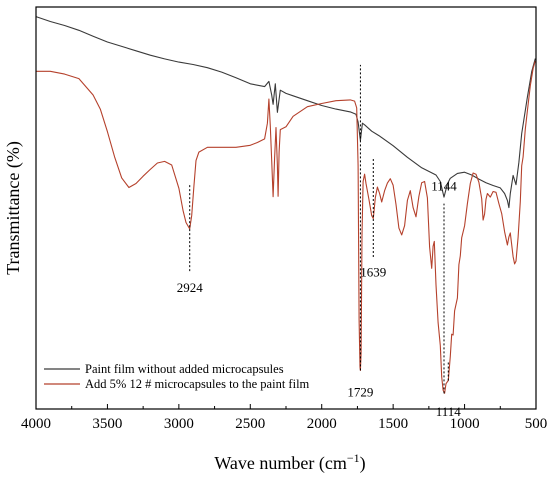 The width and height of the screenshot is (550, 479). What do you see at coordinates (36, 424) in the screenshot?
I see `x-tick-label: 4000` at bounding box center [36, 424].